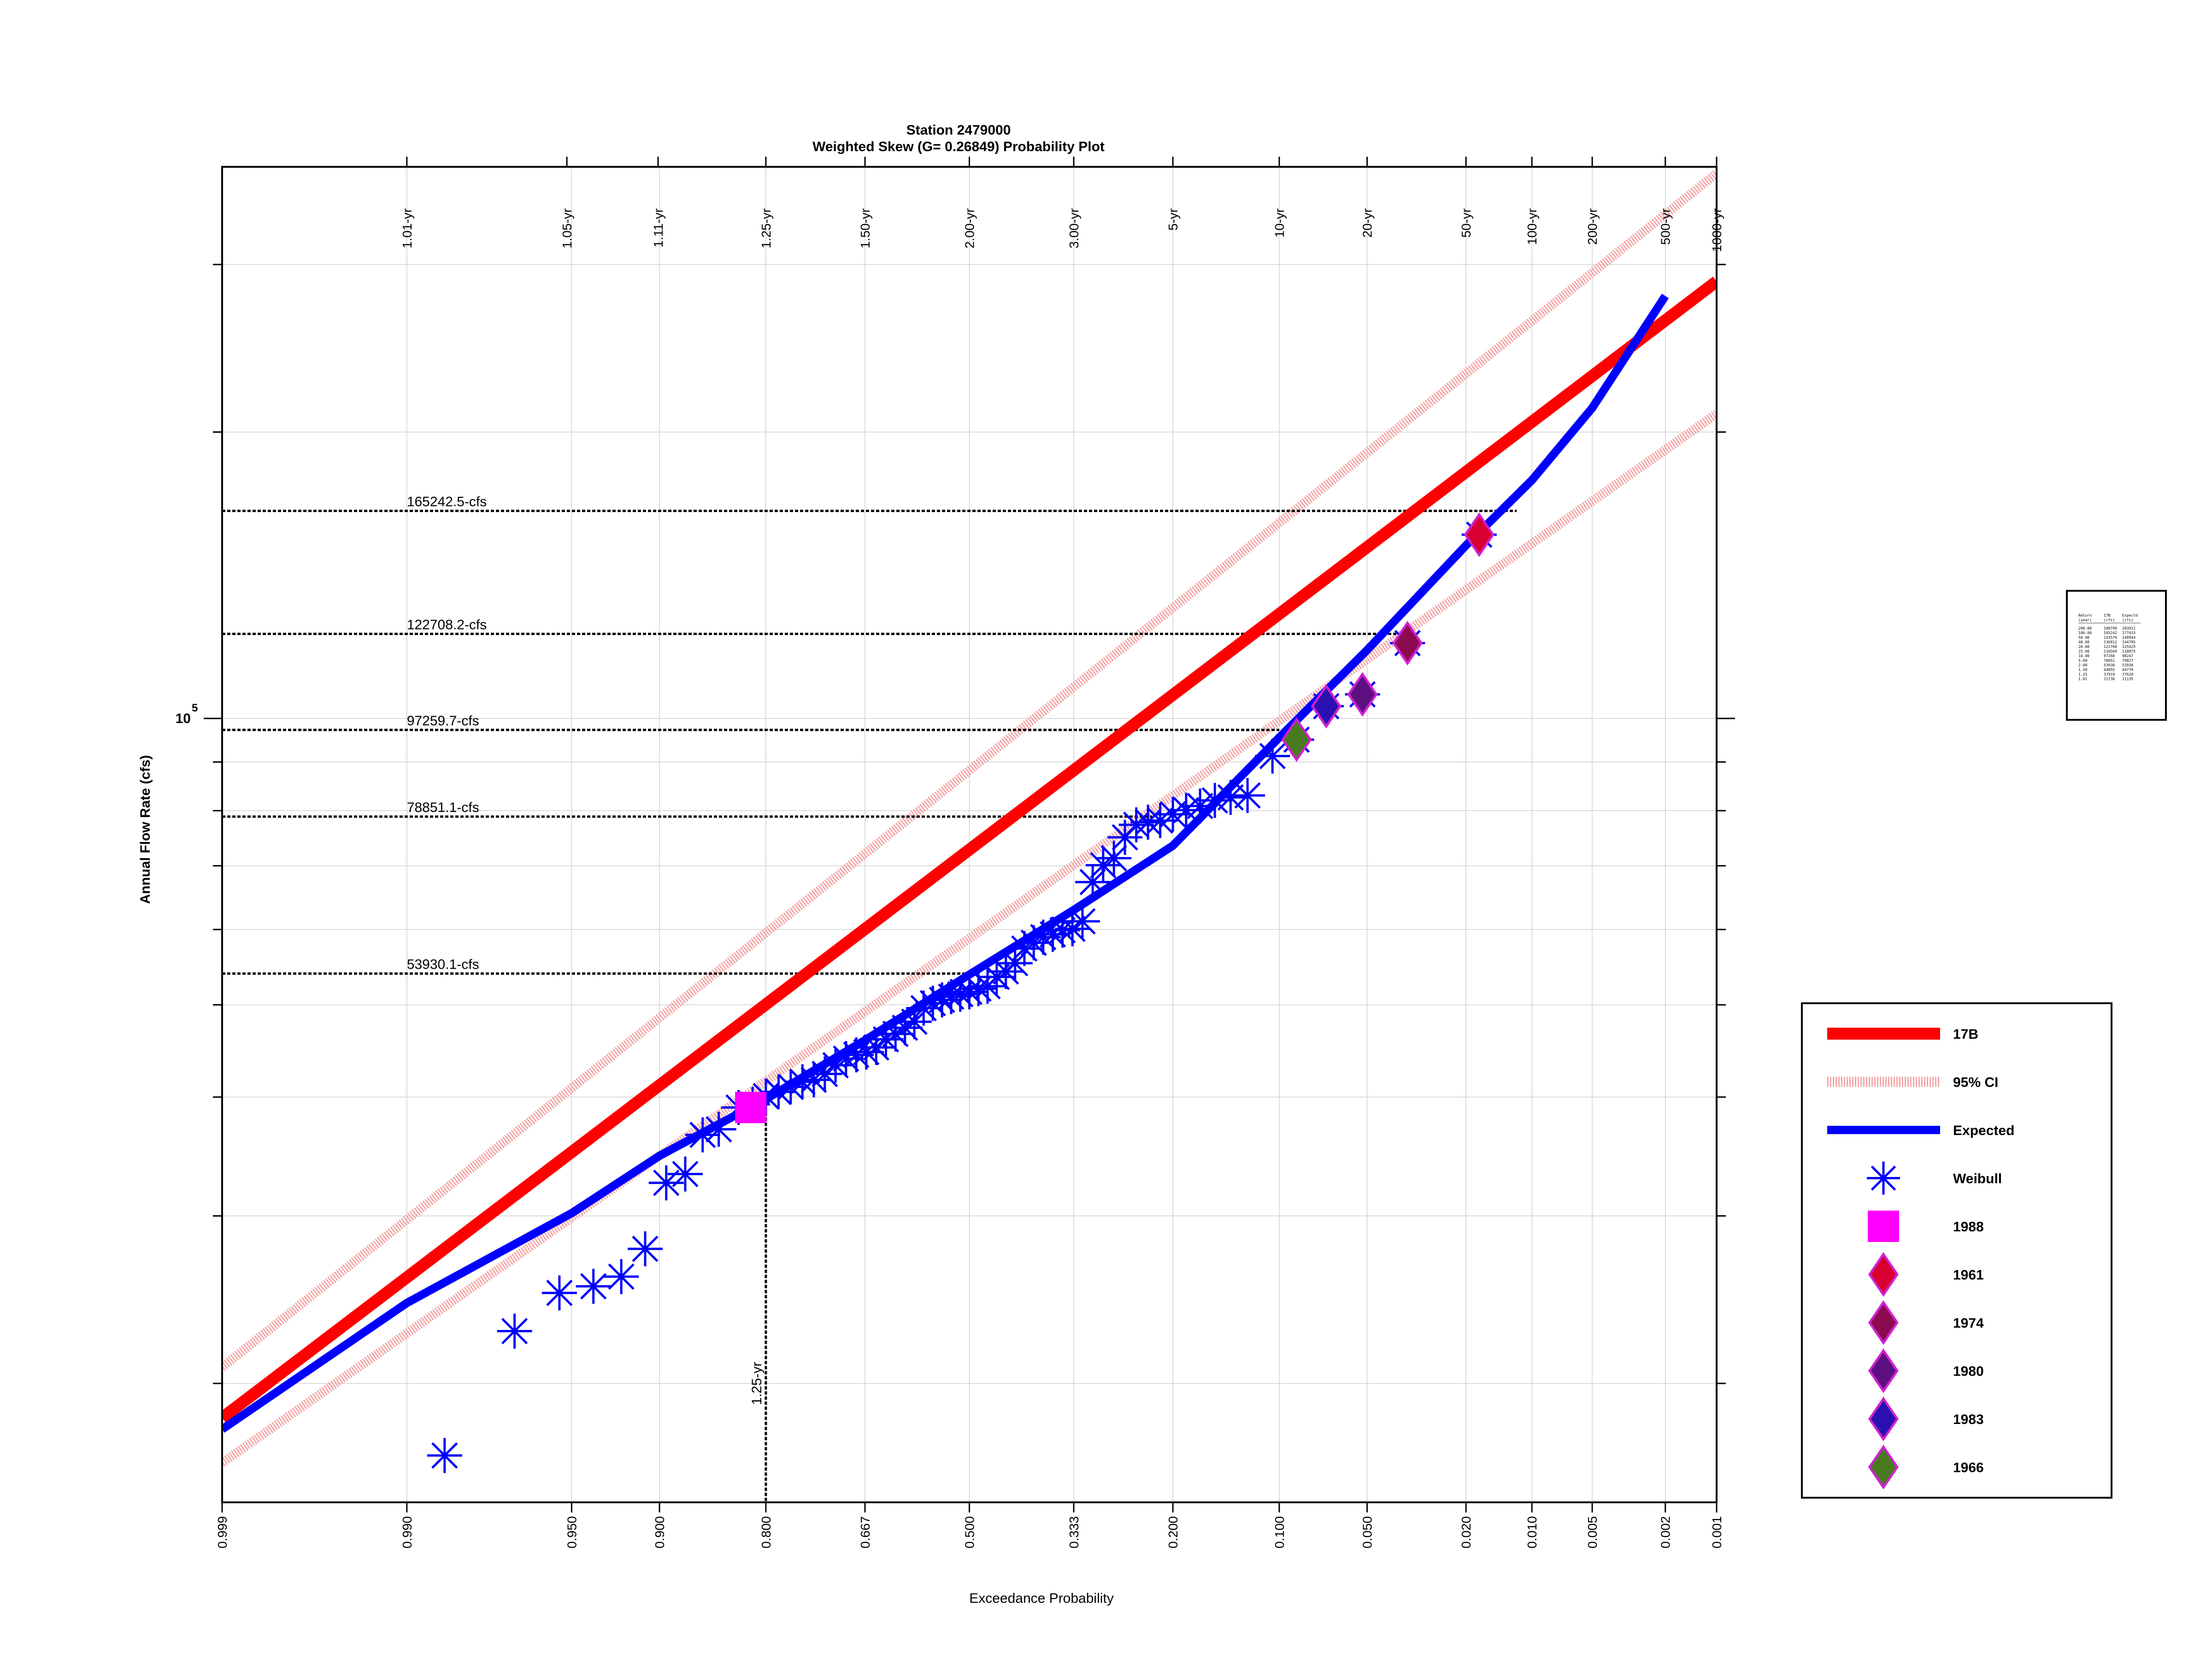  Describe the element at coordinates (2110, 647) in the screenshot. I see `summary-table-cell: 122708` at that location.